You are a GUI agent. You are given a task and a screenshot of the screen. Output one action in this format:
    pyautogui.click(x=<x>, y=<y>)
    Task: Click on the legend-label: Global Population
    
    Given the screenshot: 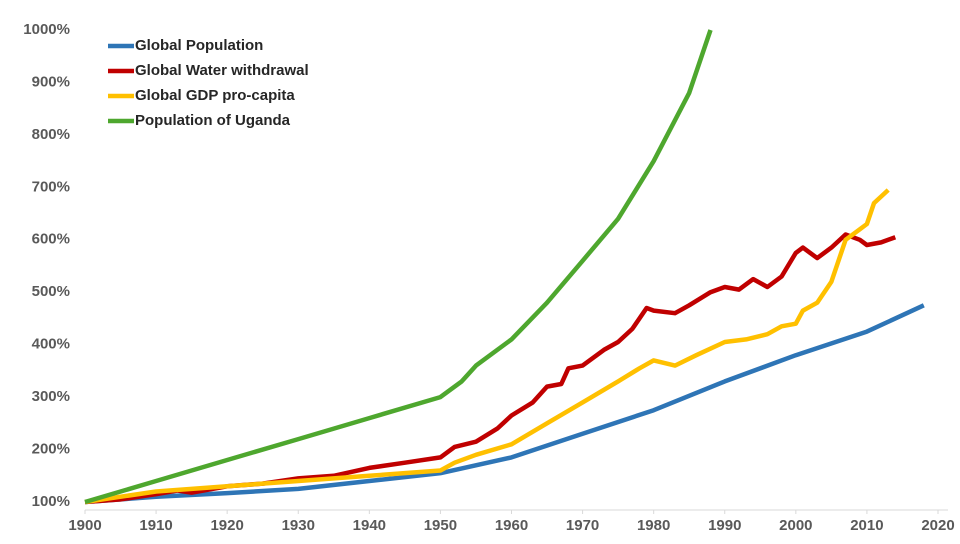 What is the action you would take?
    pyautogui.click(x=199, y=45)
    